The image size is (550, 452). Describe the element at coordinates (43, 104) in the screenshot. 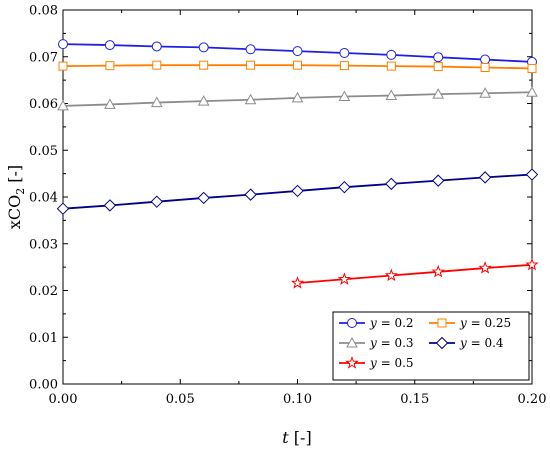

I see `y-tick-label: 0.06` at that location.